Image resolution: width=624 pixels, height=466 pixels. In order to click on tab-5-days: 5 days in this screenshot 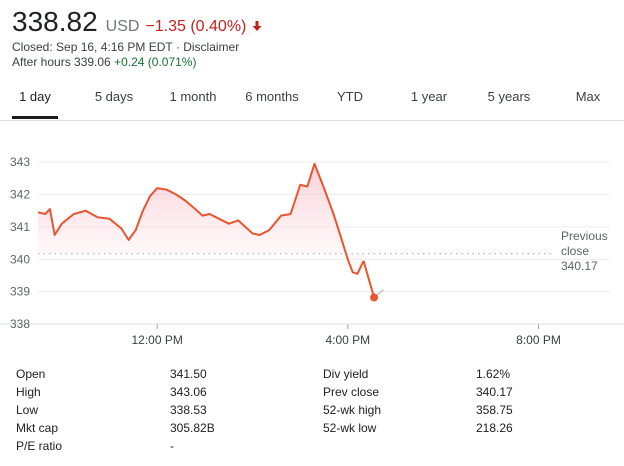, I will do `click(114, 96)`.